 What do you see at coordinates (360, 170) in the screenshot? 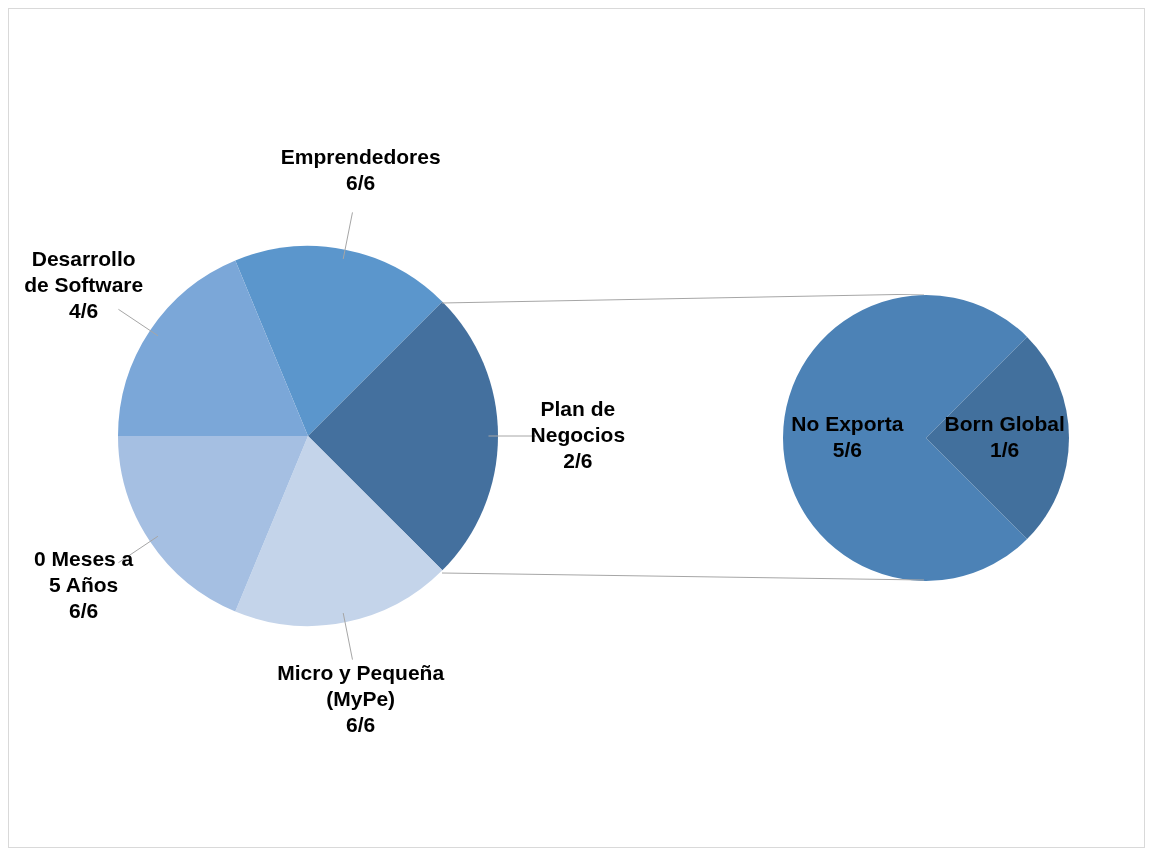
I see `slice-label: Emprendedores 6/6` at bounding box center [360, 170].